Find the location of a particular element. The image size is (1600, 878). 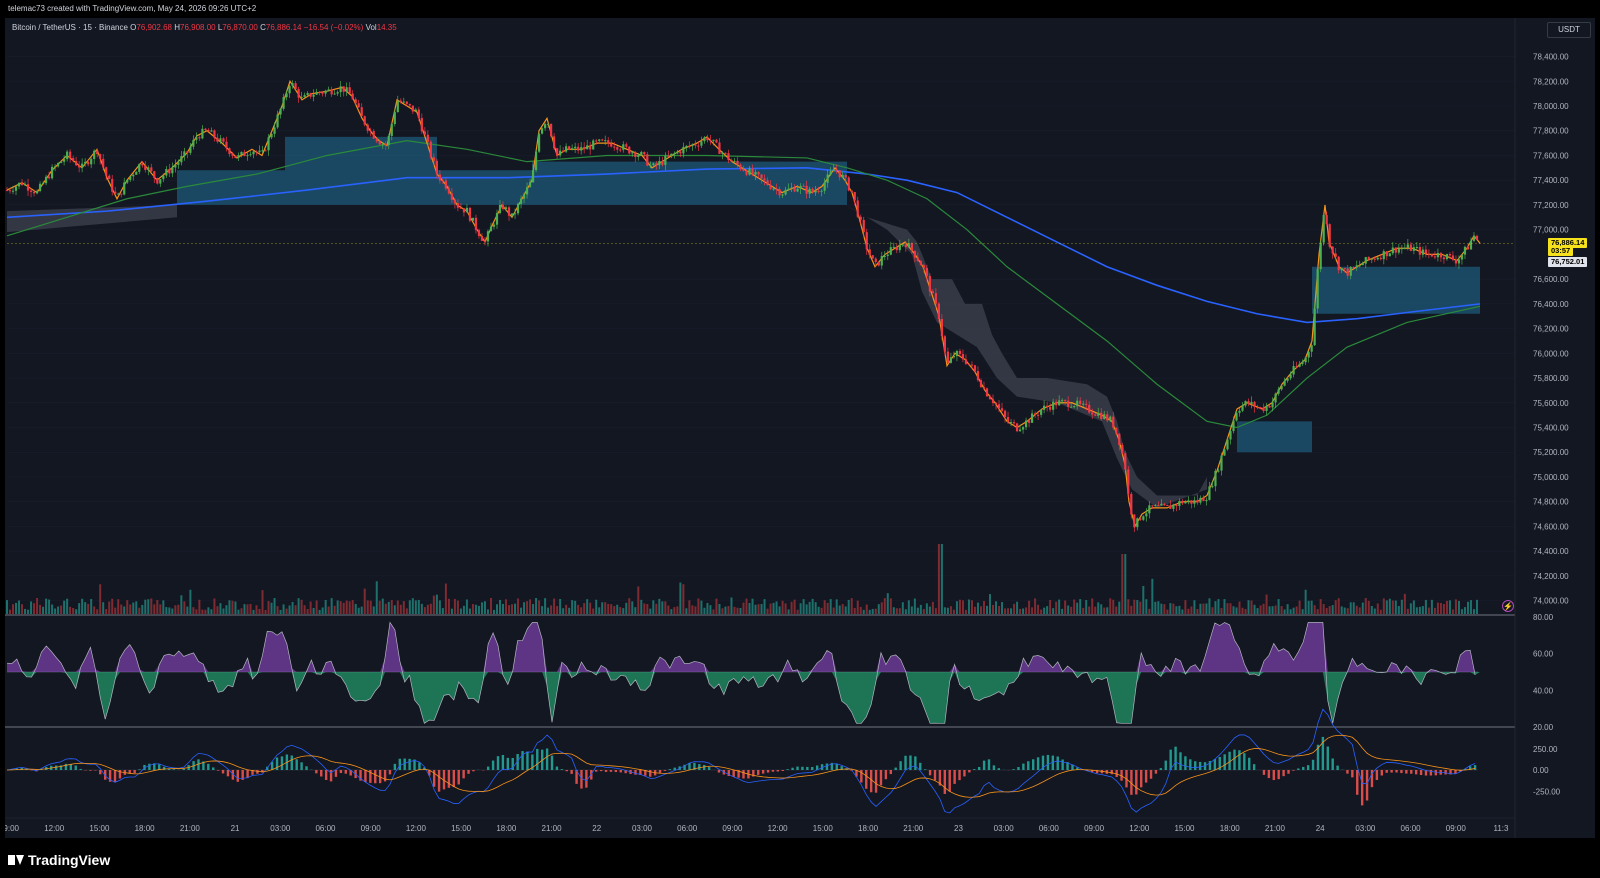

currency-button: USDT is located at coordinates (1569, 30).